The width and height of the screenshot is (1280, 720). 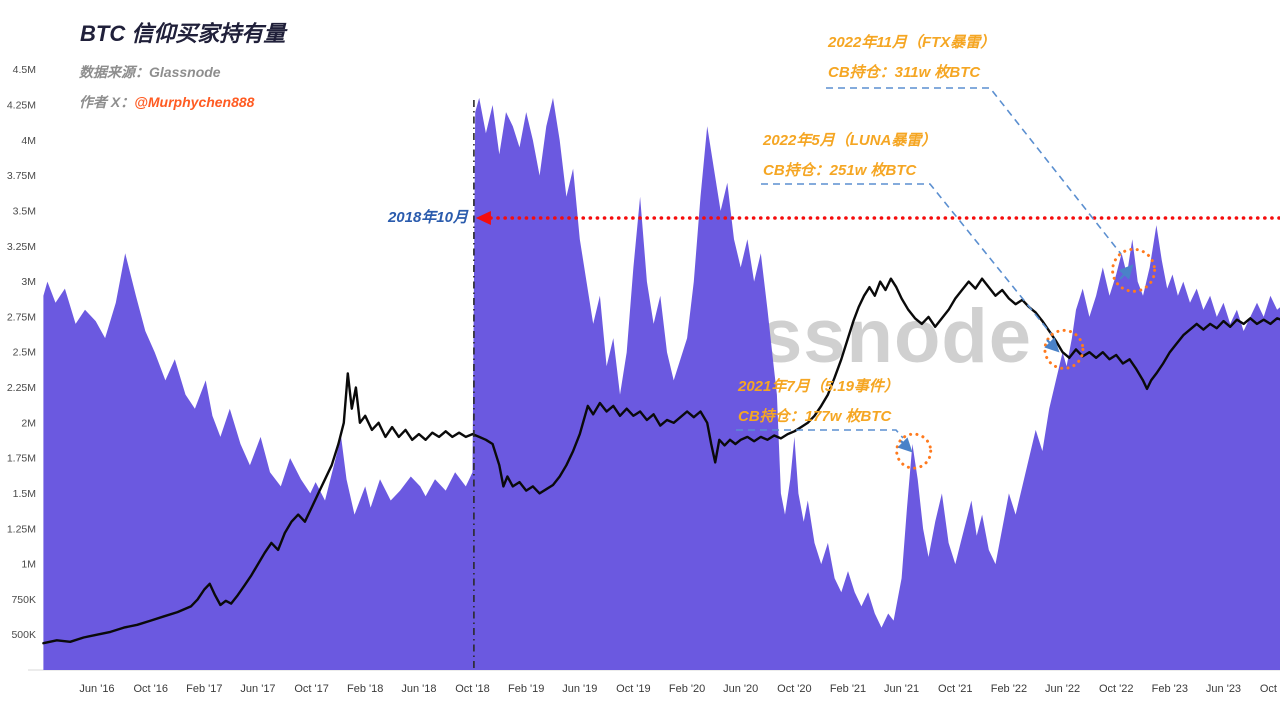 I want to click on x-axis-label: Jun '16, so click(x=96, y=689).